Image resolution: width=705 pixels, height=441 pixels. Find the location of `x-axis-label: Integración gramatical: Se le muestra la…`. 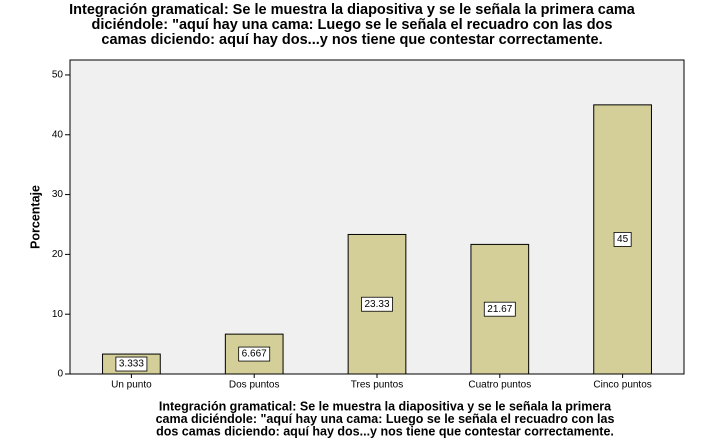

x-axis-label: Integración gramatical: Se le muestra la… is located at coordinates (385, 406).